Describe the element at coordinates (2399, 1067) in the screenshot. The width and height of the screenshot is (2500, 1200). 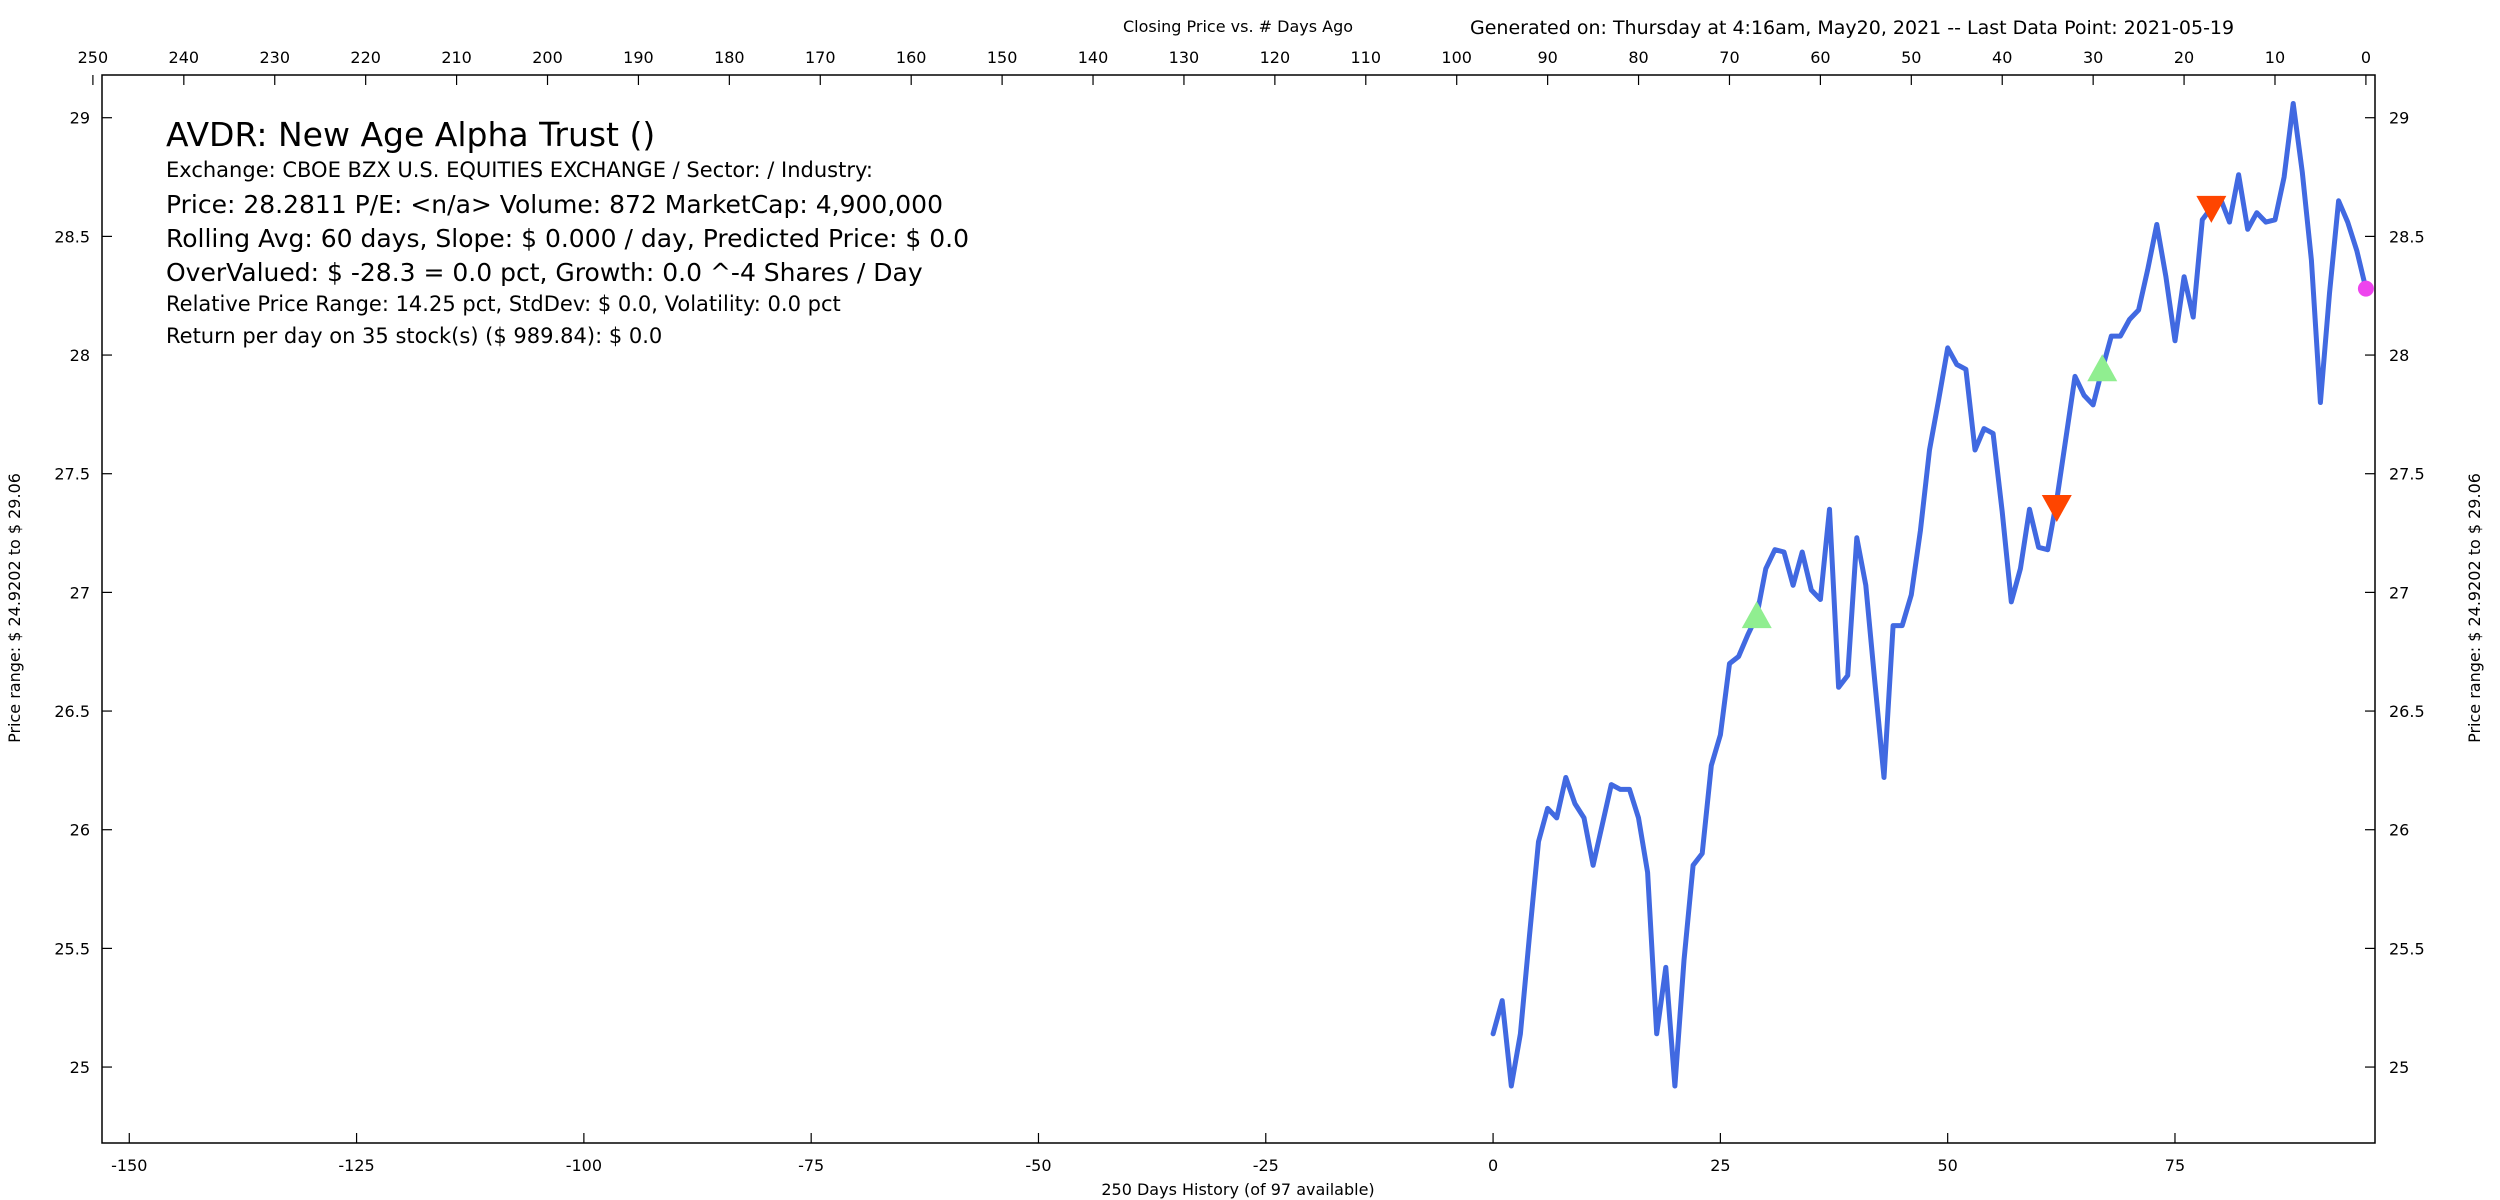
I see `y-right-tick-label: 25` at that location.